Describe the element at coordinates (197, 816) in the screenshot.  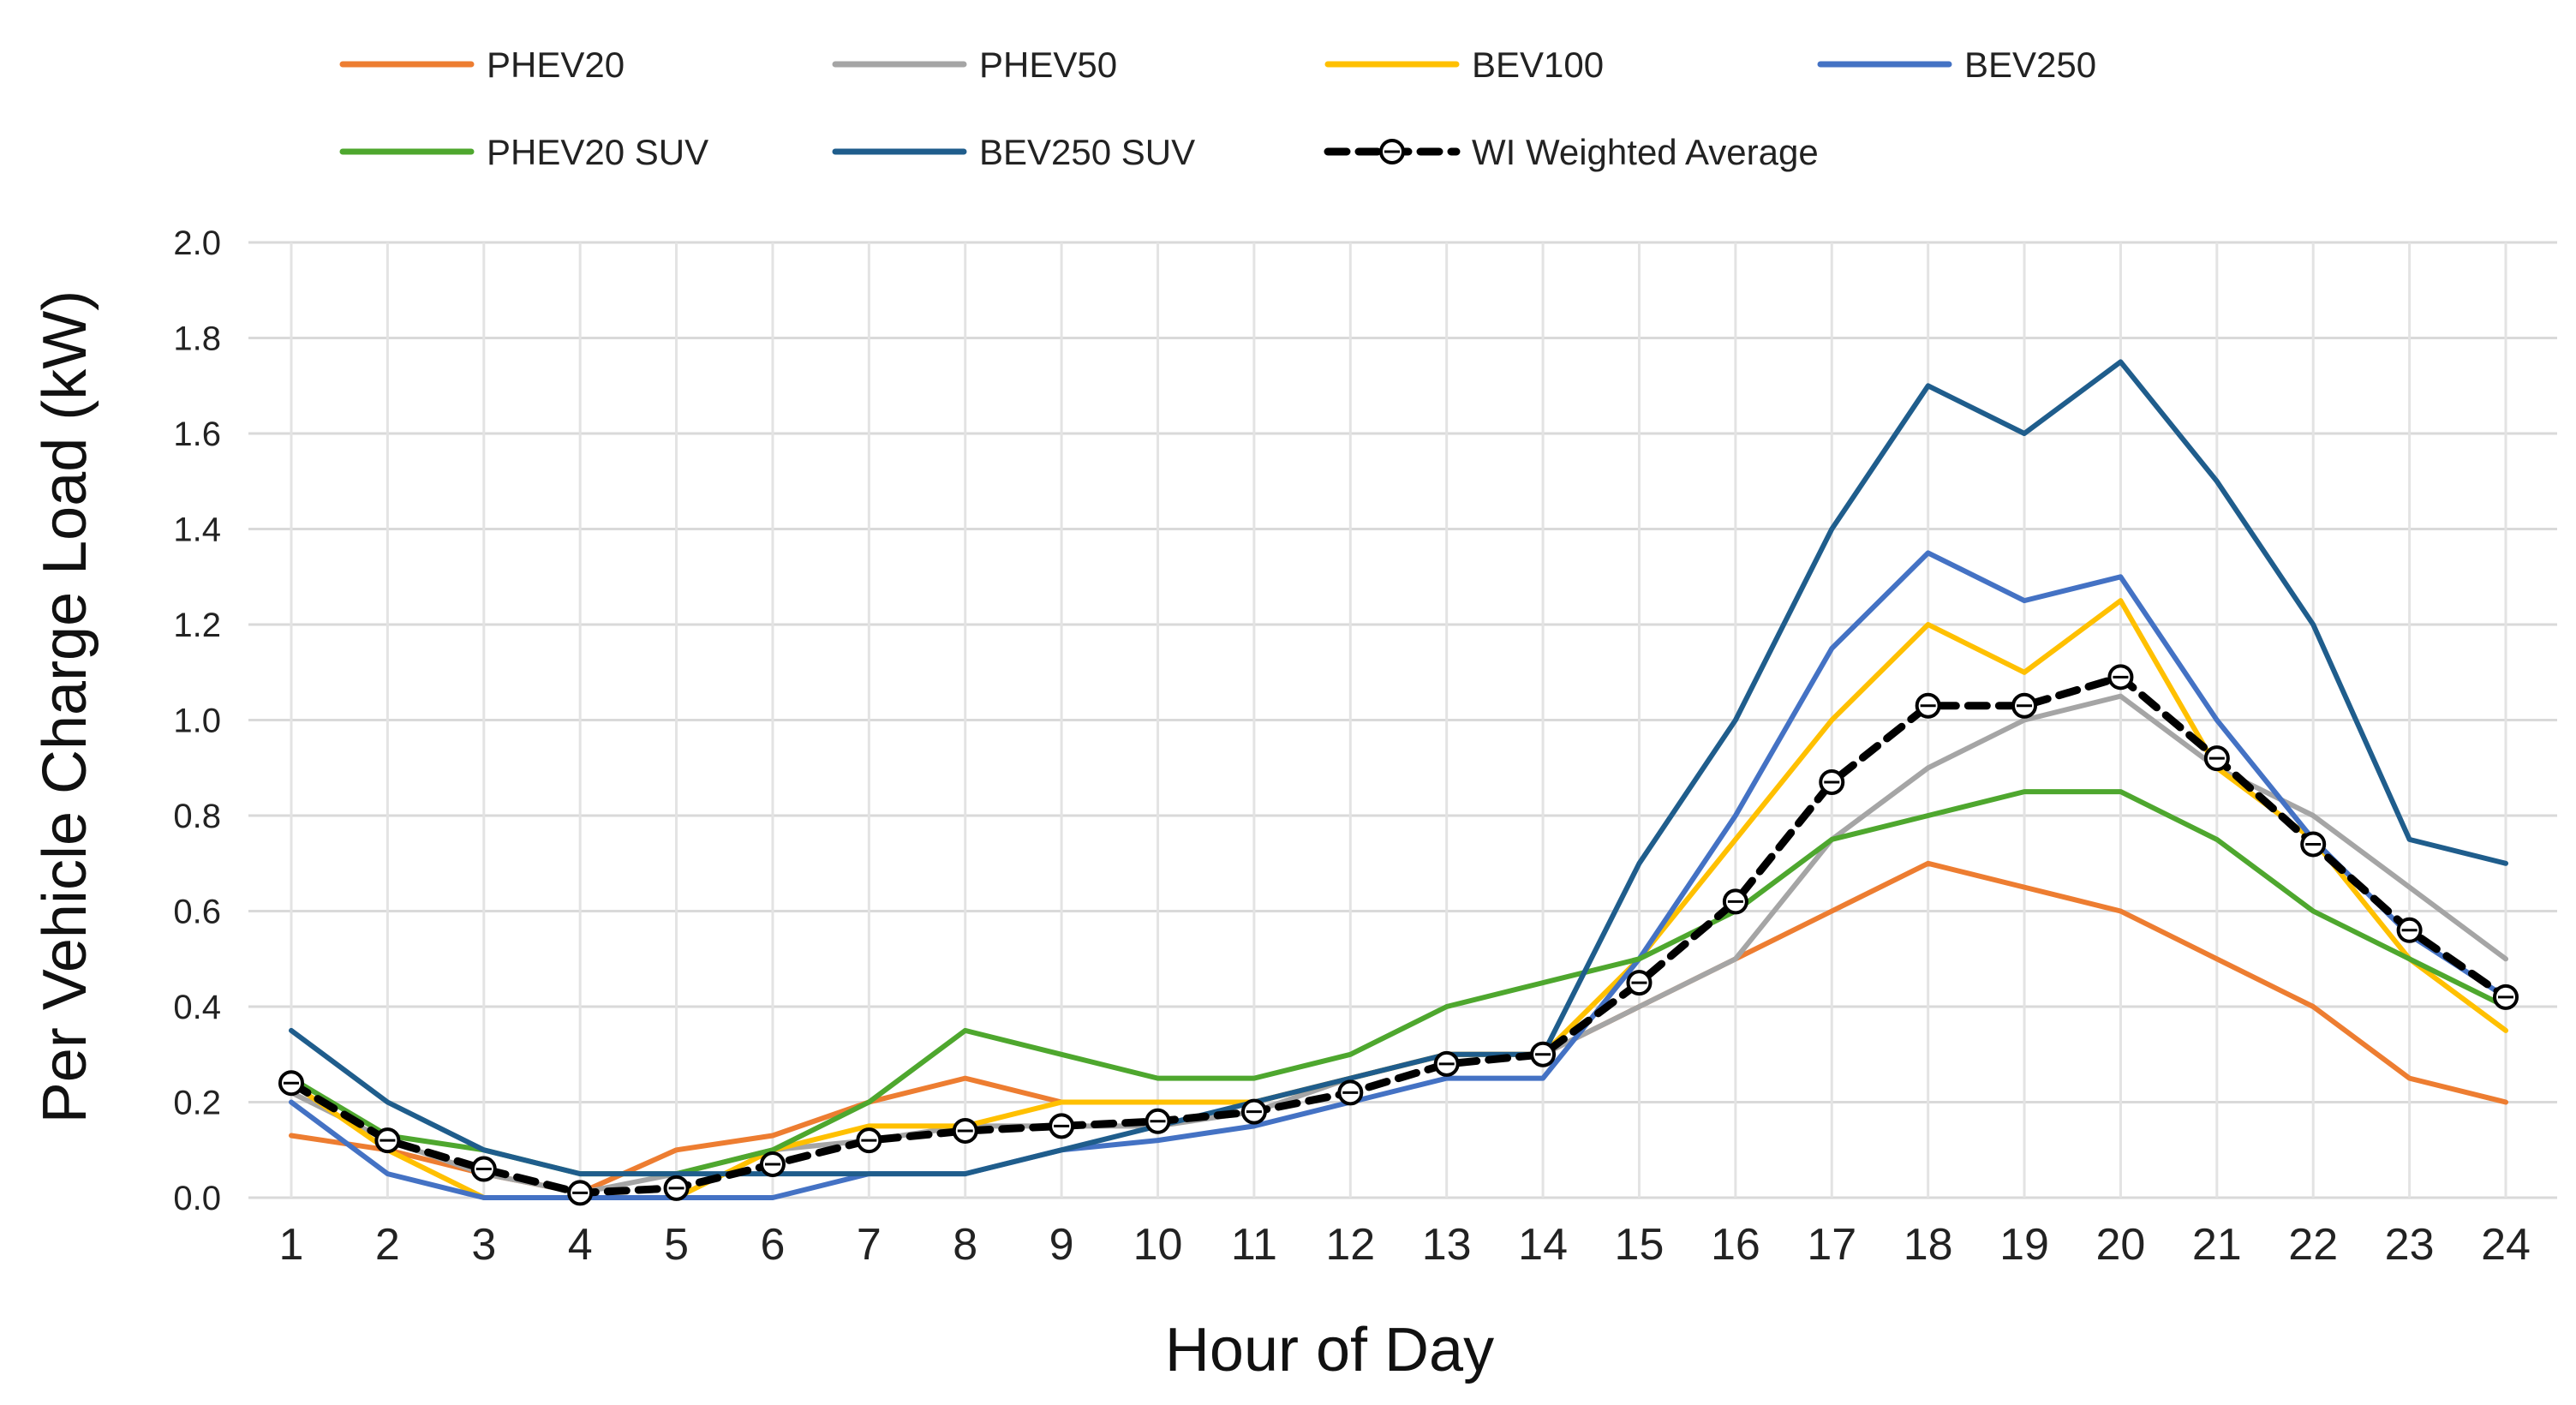
I see `y-tick-label: 0.8` at that location.